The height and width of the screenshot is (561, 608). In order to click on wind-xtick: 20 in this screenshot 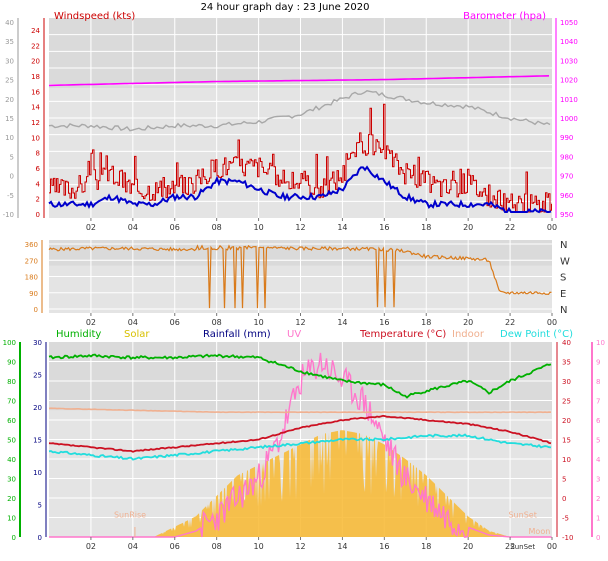, I will do `click(468, 227)`.